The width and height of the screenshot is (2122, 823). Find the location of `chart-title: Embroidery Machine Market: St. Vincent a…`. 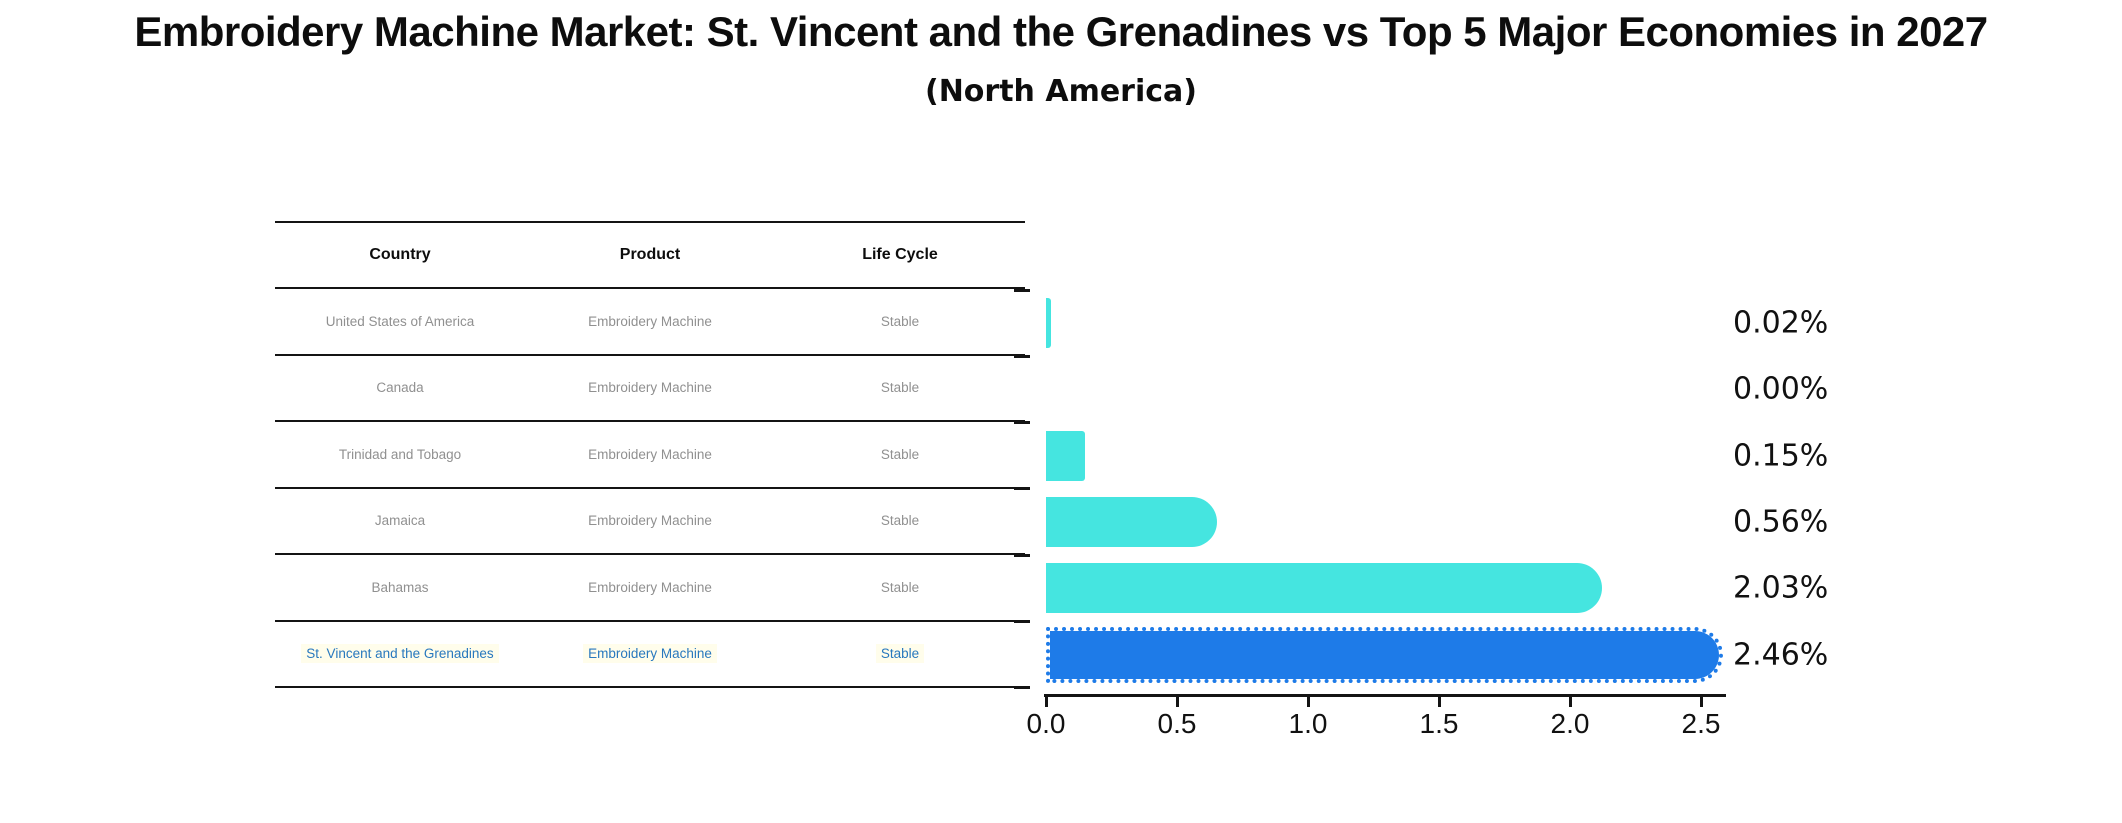

chart-title: Embroidery Machine Market: St. Vincent a… is located at coordinates (1061, 31).